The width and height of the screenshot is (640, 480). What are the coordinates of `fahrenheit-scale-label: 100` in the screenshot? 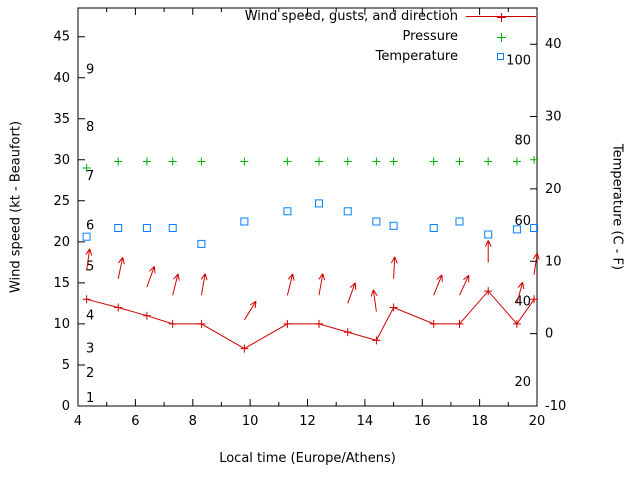 It's located at (518, 60).